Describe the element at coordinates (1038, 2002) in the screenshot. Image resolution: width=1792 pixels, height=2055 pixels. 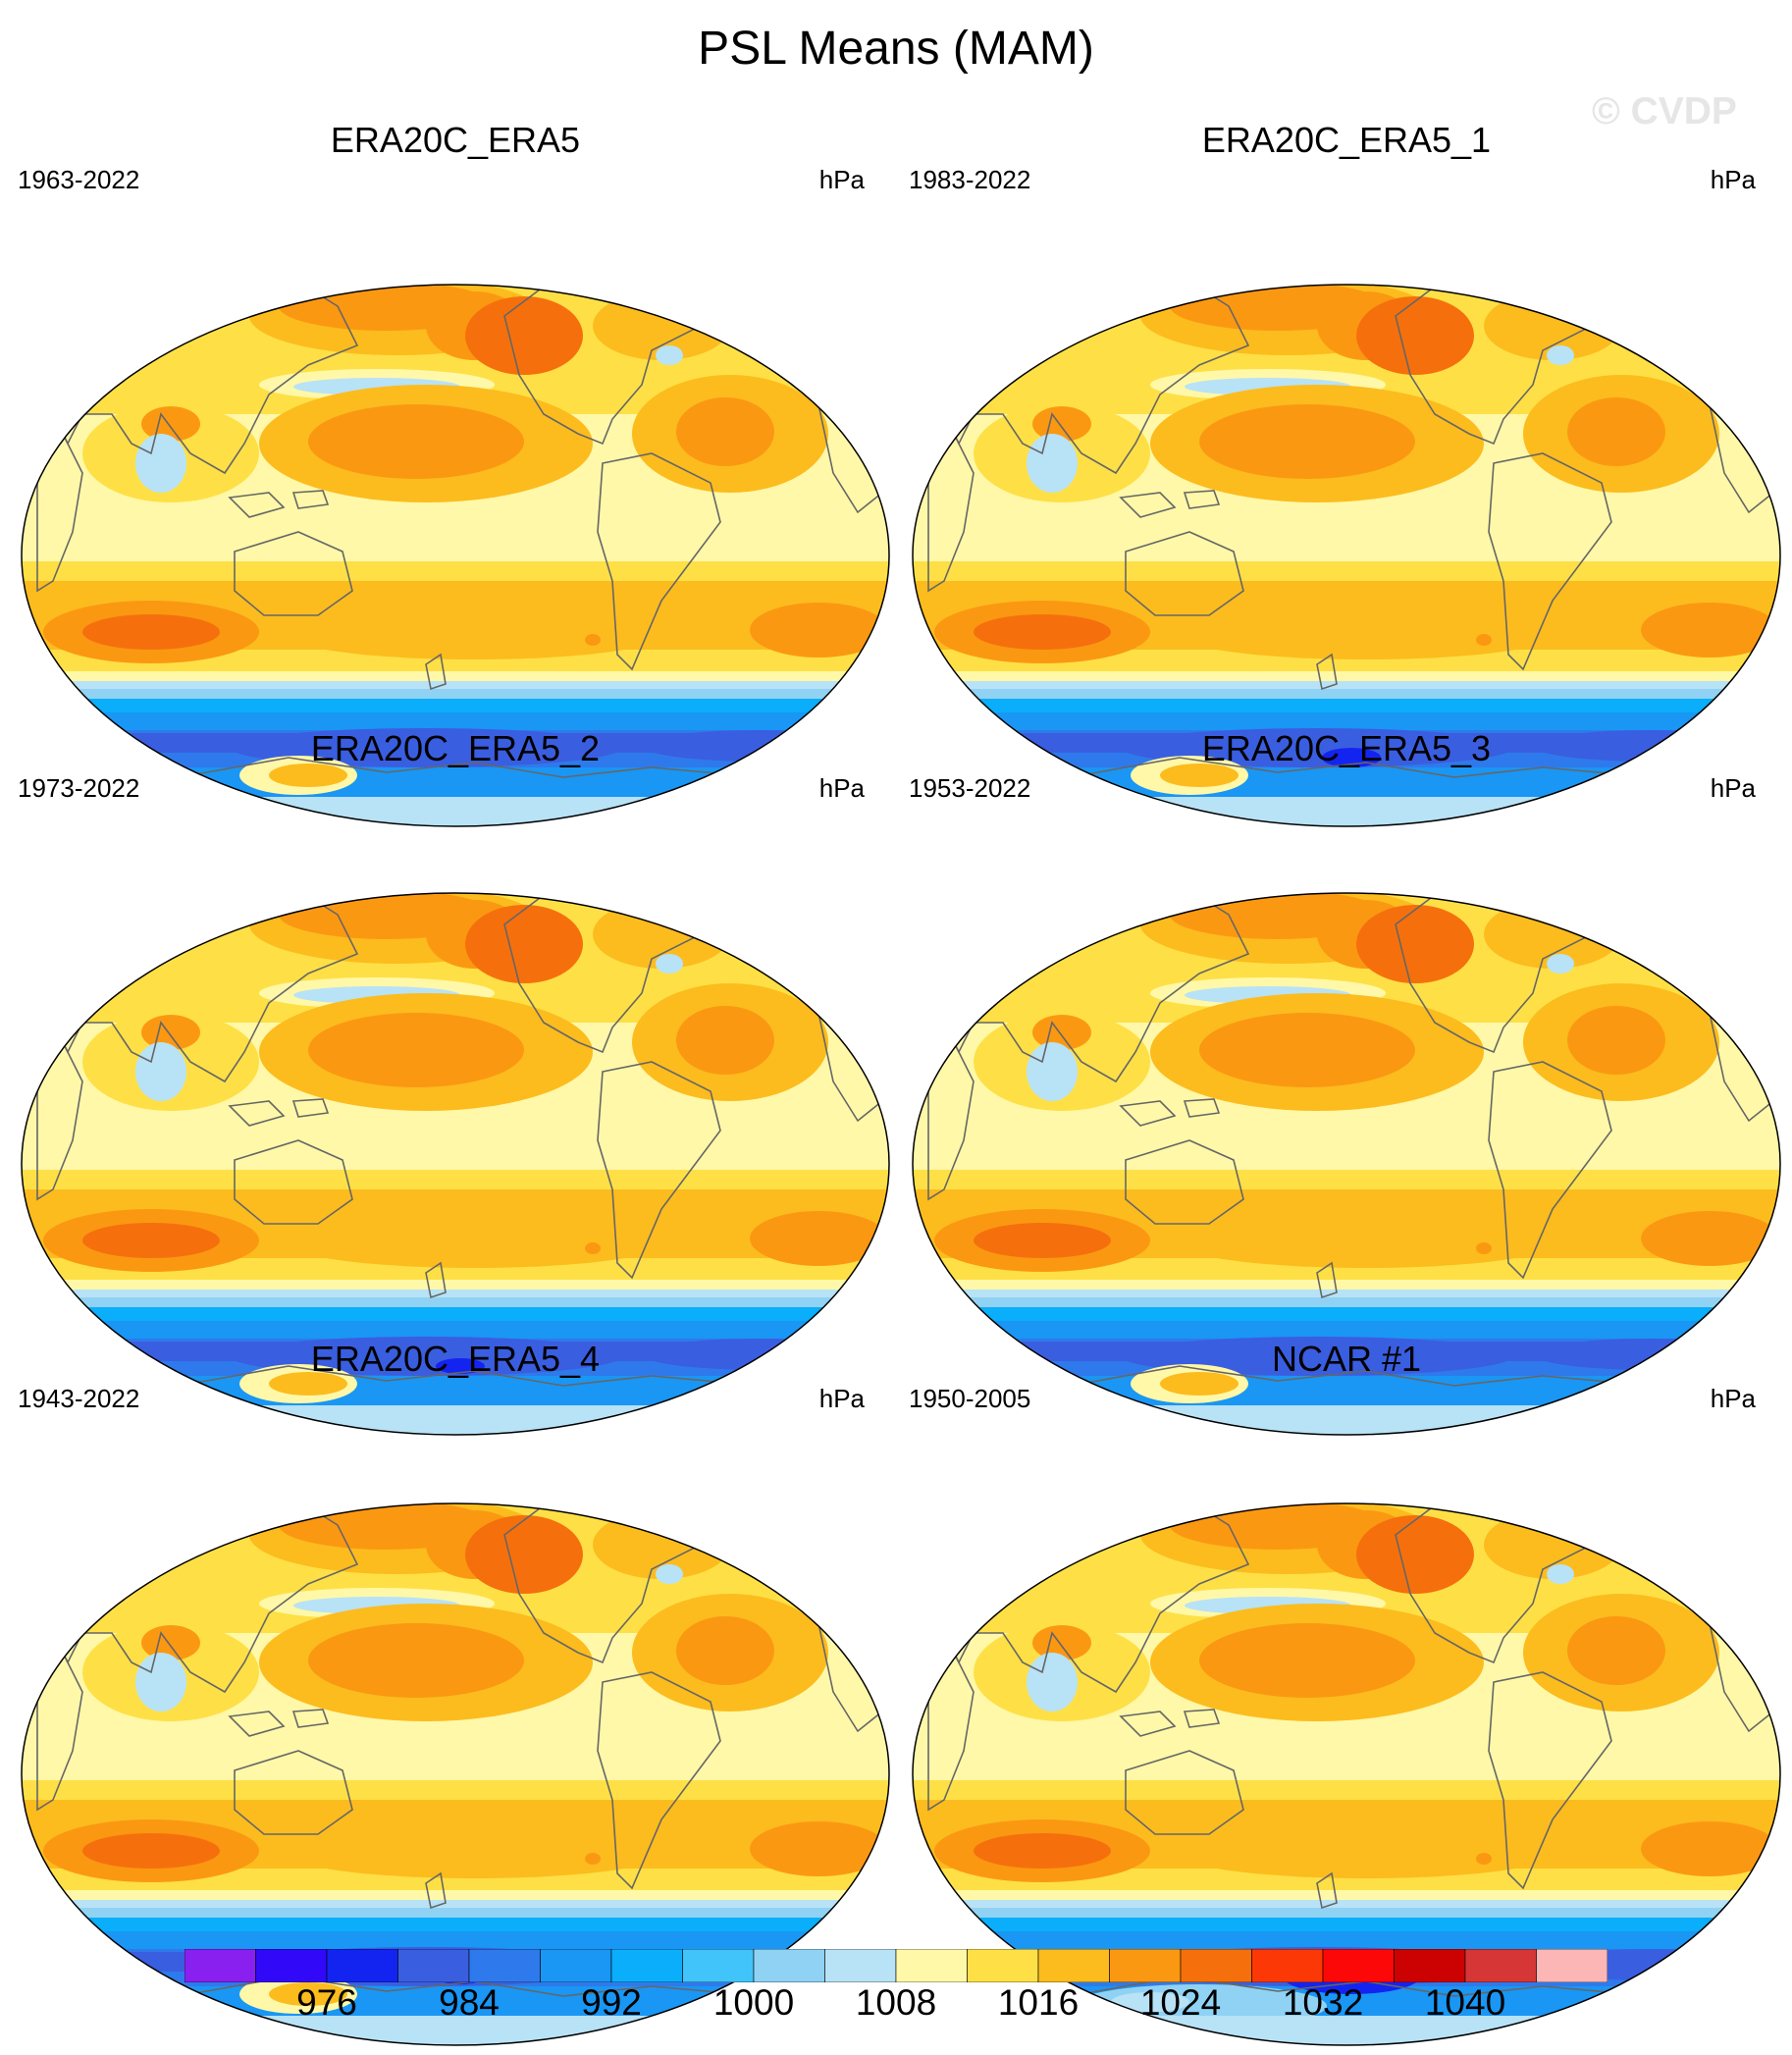
I see `colorbar-tick-label: 1016` at that location.